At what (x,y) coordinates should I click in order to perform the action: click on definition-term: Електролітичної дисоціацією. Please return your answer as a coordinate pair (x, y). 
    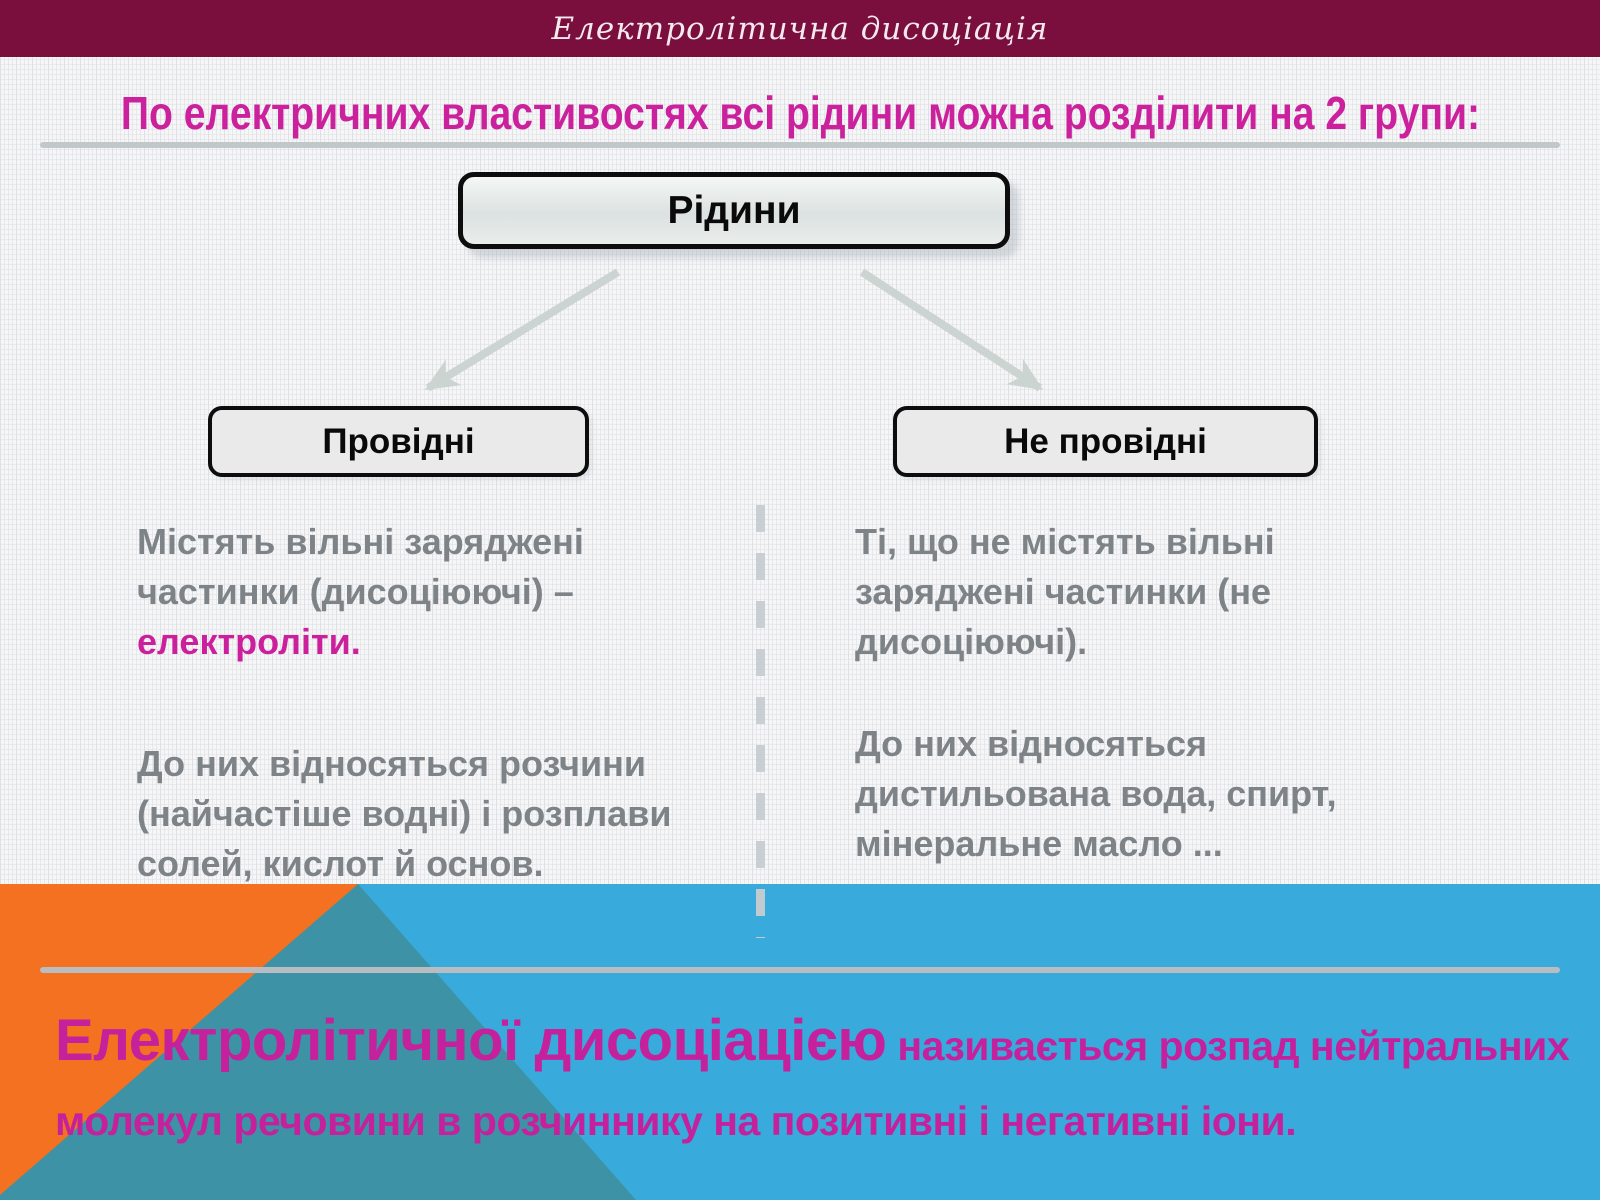
    Looking at the image, I should click on (471, 1040).